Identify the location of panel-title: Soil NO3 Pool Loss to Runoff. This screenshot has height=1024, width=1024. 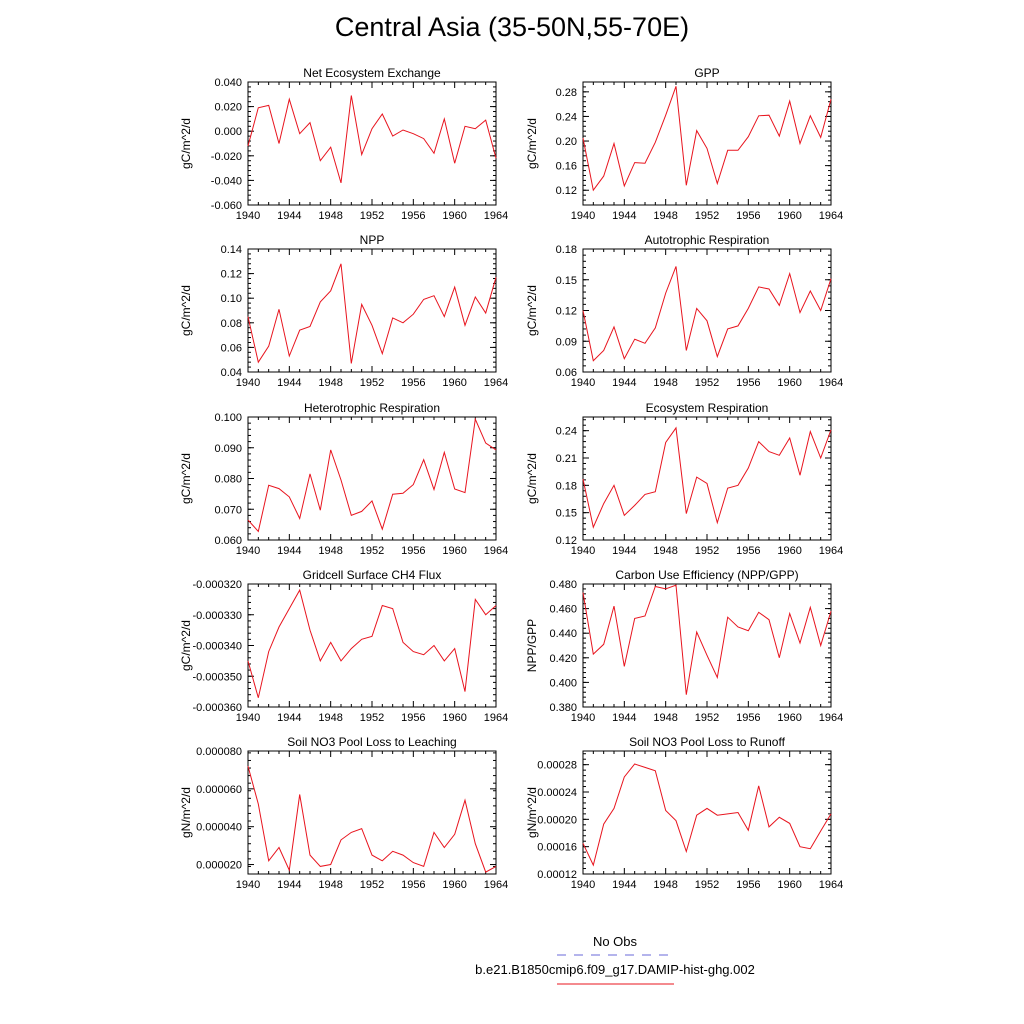
(707, 742).